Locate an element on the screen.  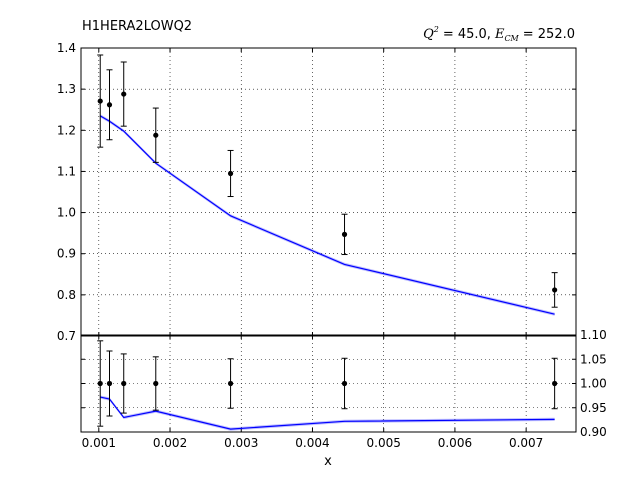
x-tick-label: 0.001 is located at coordinates (99, 443).